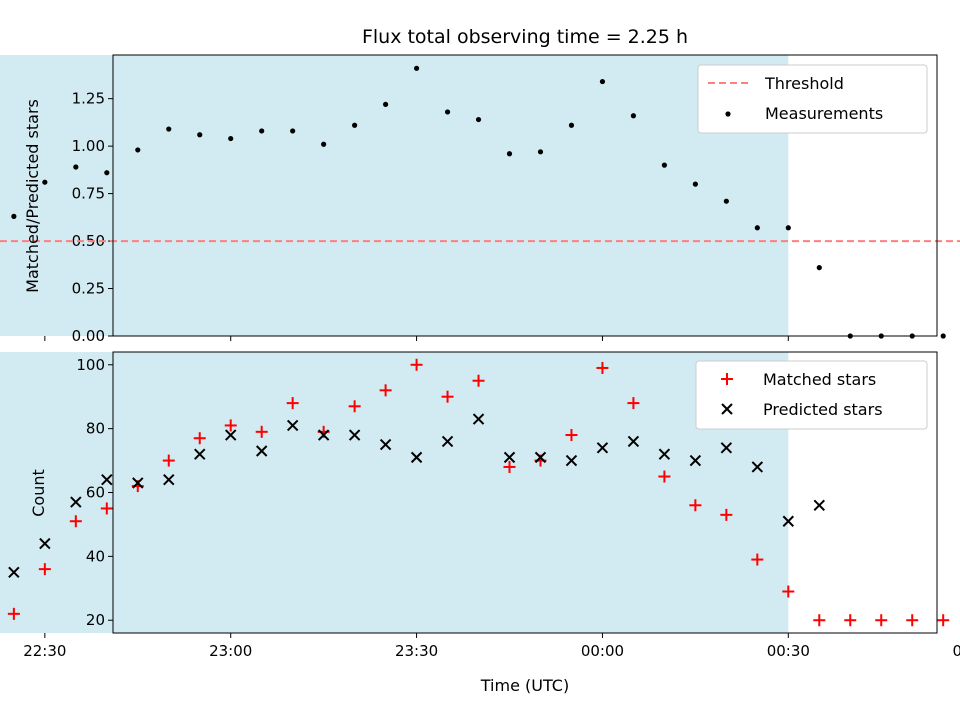  I want to click on chart-title: Flux total observing time = 2.25 h, so click(525, 37).